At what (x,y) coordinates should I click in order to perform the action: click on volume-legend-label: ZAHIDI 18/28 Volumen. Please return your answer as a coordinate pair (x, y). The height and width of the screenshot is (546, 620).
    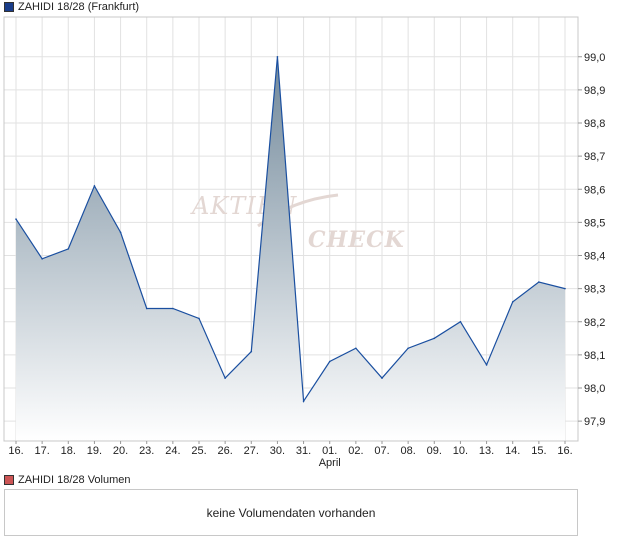
    Looking at the image, I should click on (74, 480).